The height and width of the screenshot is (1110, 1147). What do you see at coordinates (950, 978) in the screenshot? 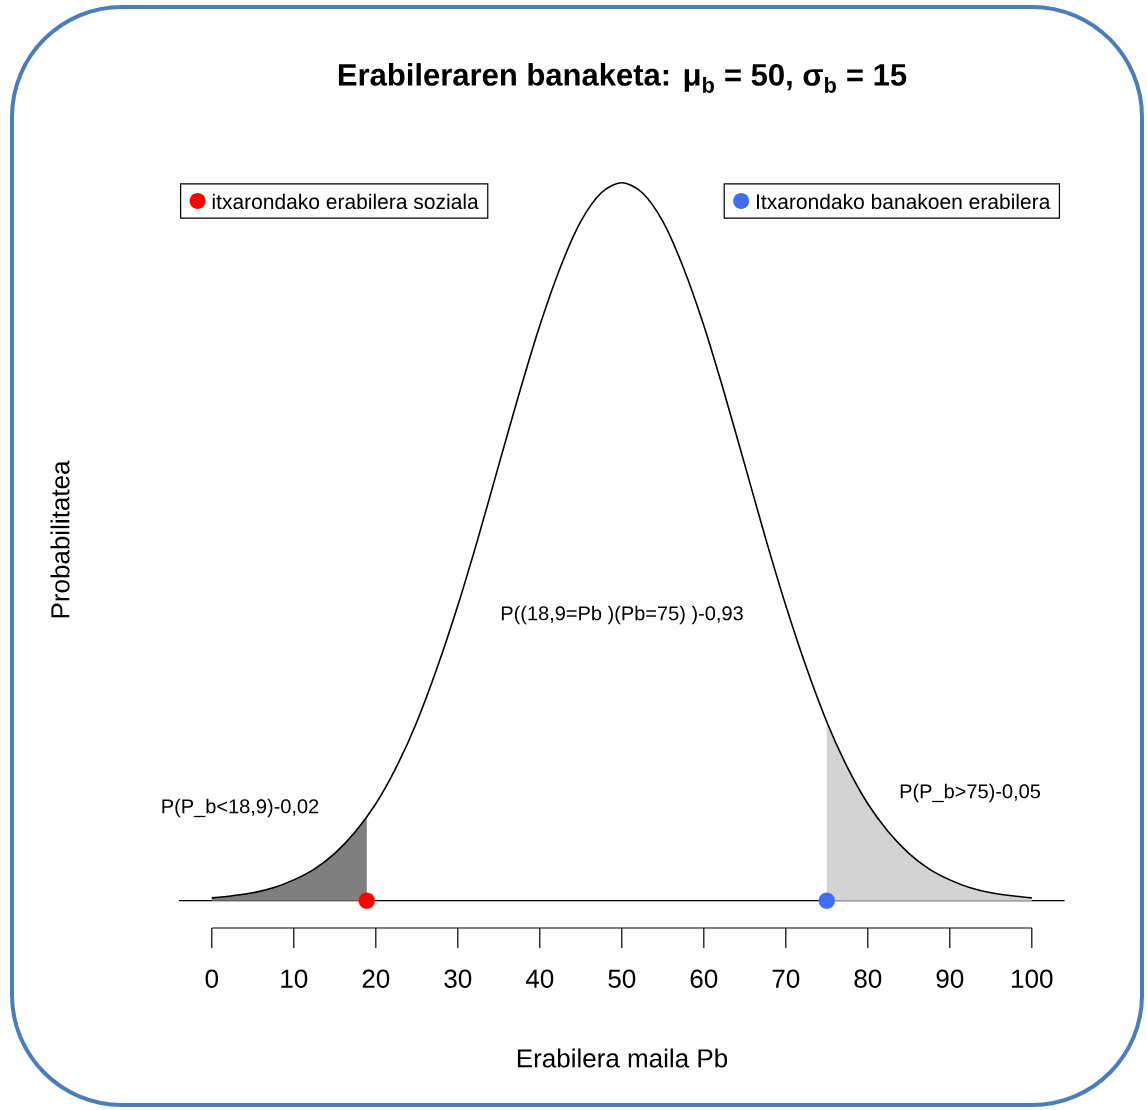
I see `x-tick-label: 90` at bounding box center [950, 978].